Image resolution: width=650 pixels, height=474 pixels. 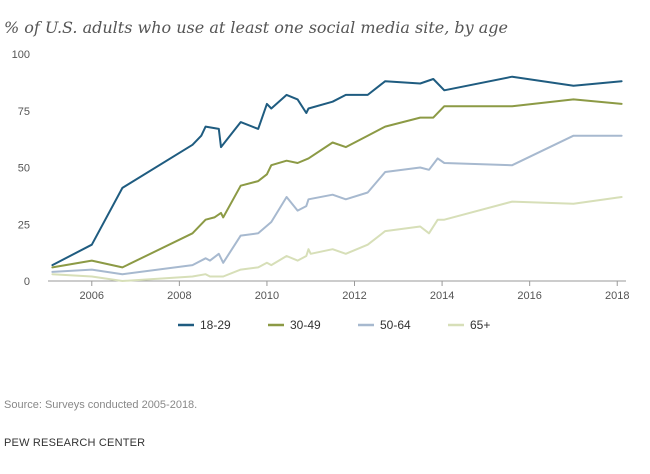 What do you see at coordinates (24, 169) in the screenshot?
I see `y-tick-label-50: 50` at bounding box center [24, 169].